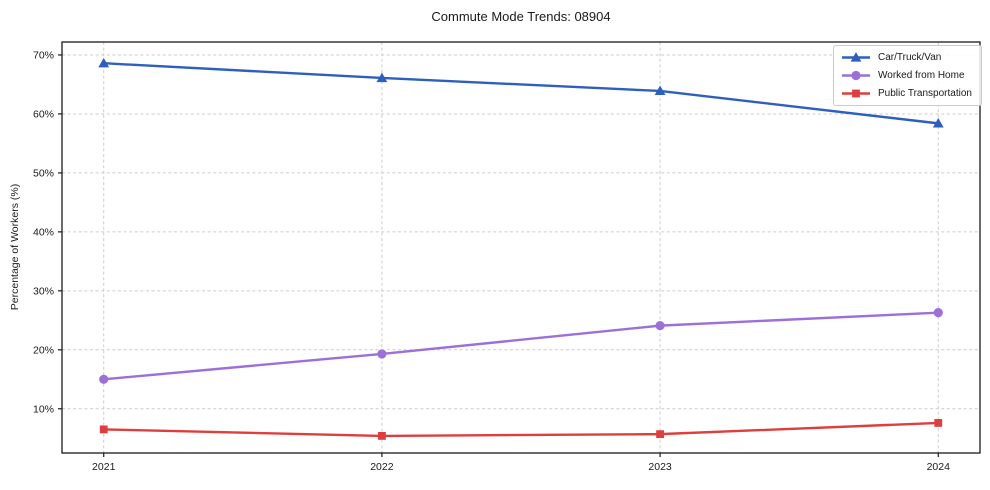 The height and width of the screenshot is (490, 990). What do you see at coordinates (43, 350) in the screenshot?
I see `y-tick-label: 20%` at bounding box center [43, 350].